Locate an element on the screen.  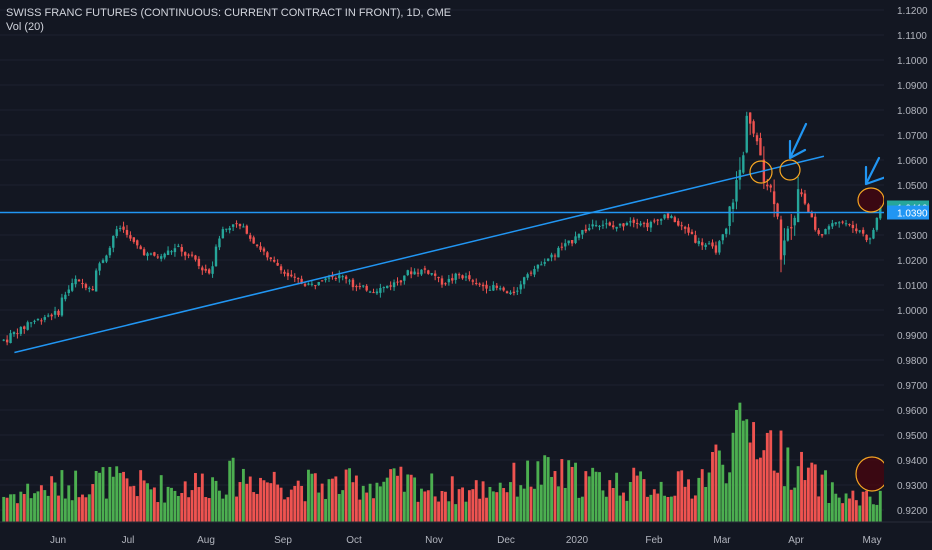
y-tick-label: 0.9600 is located at coordinates (912, 411).